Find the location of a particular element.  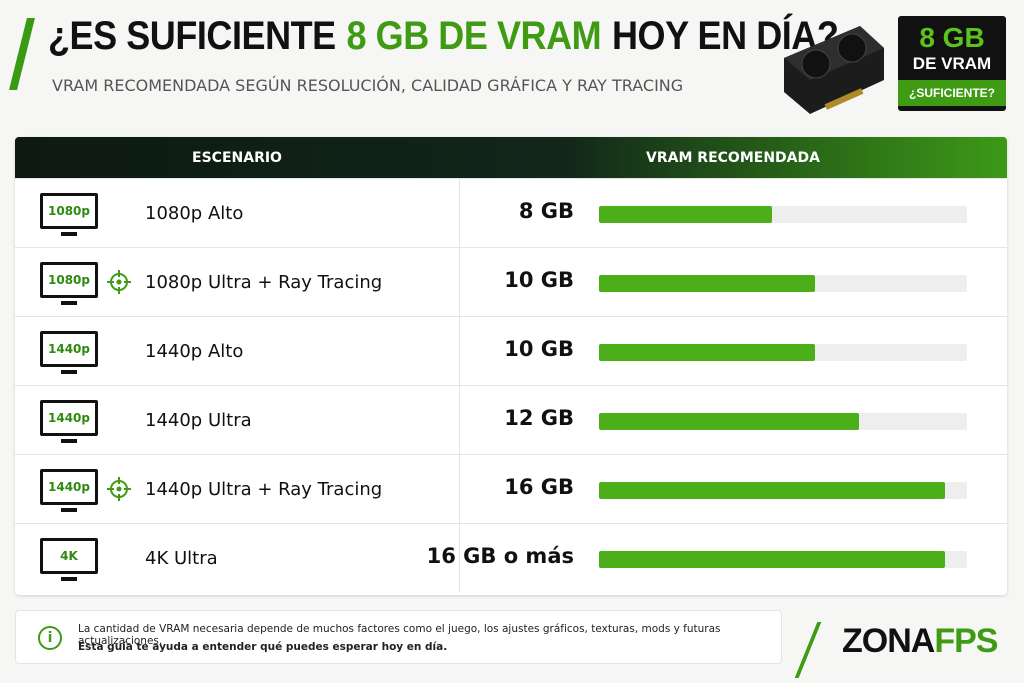

badge: 8 GB DE VRAM ¿SUFICIENTE? is located at coordinates (952, 63).